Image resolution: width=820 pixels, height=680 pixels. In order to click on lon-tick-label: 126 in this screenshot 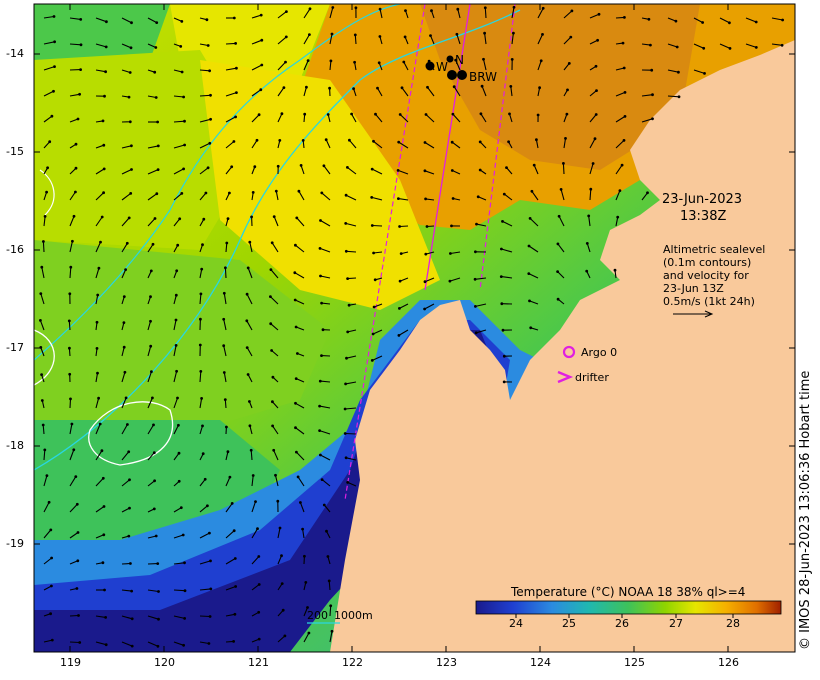, I will do `click(728, 662)`.